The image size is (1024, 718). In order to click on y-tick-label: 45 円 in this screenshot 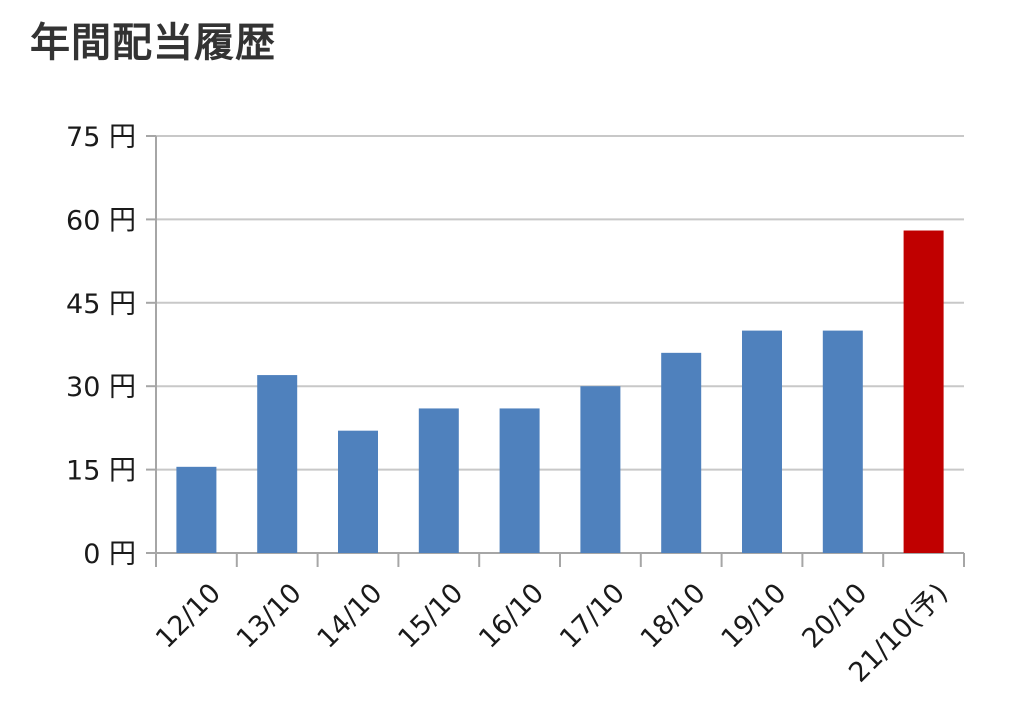, I will do `click(101, 304)`.